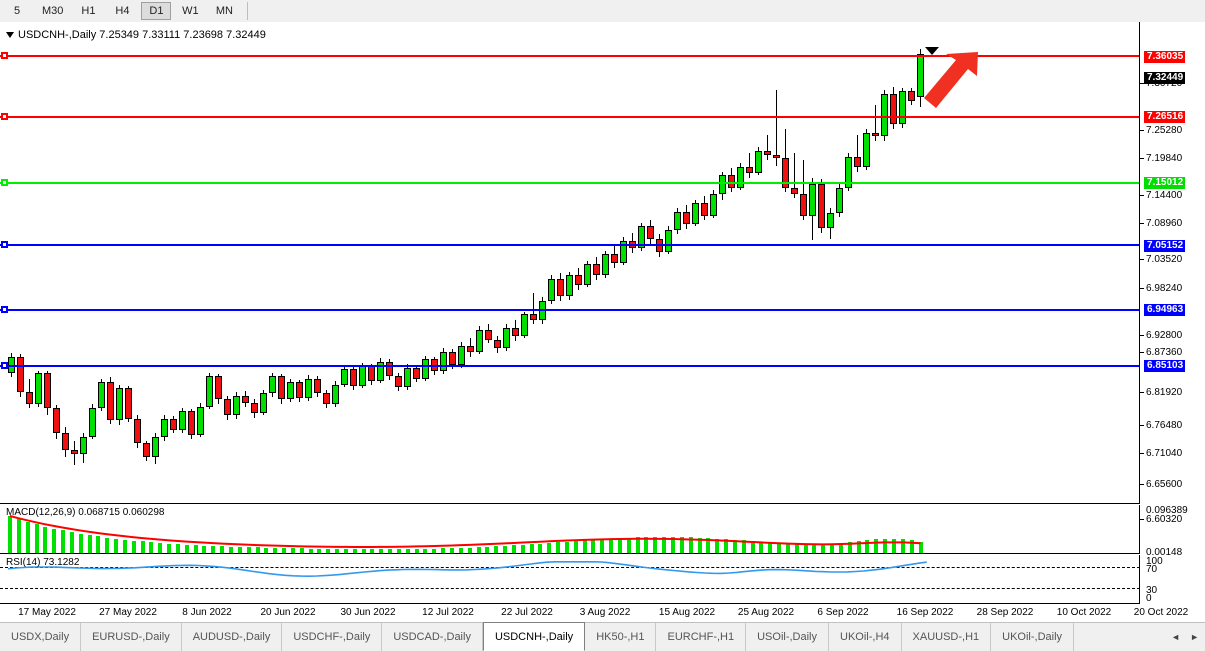 The width and height of the screenshot is (1205, 651). I want to click on support-line-2-anchor, so click(4, 309).